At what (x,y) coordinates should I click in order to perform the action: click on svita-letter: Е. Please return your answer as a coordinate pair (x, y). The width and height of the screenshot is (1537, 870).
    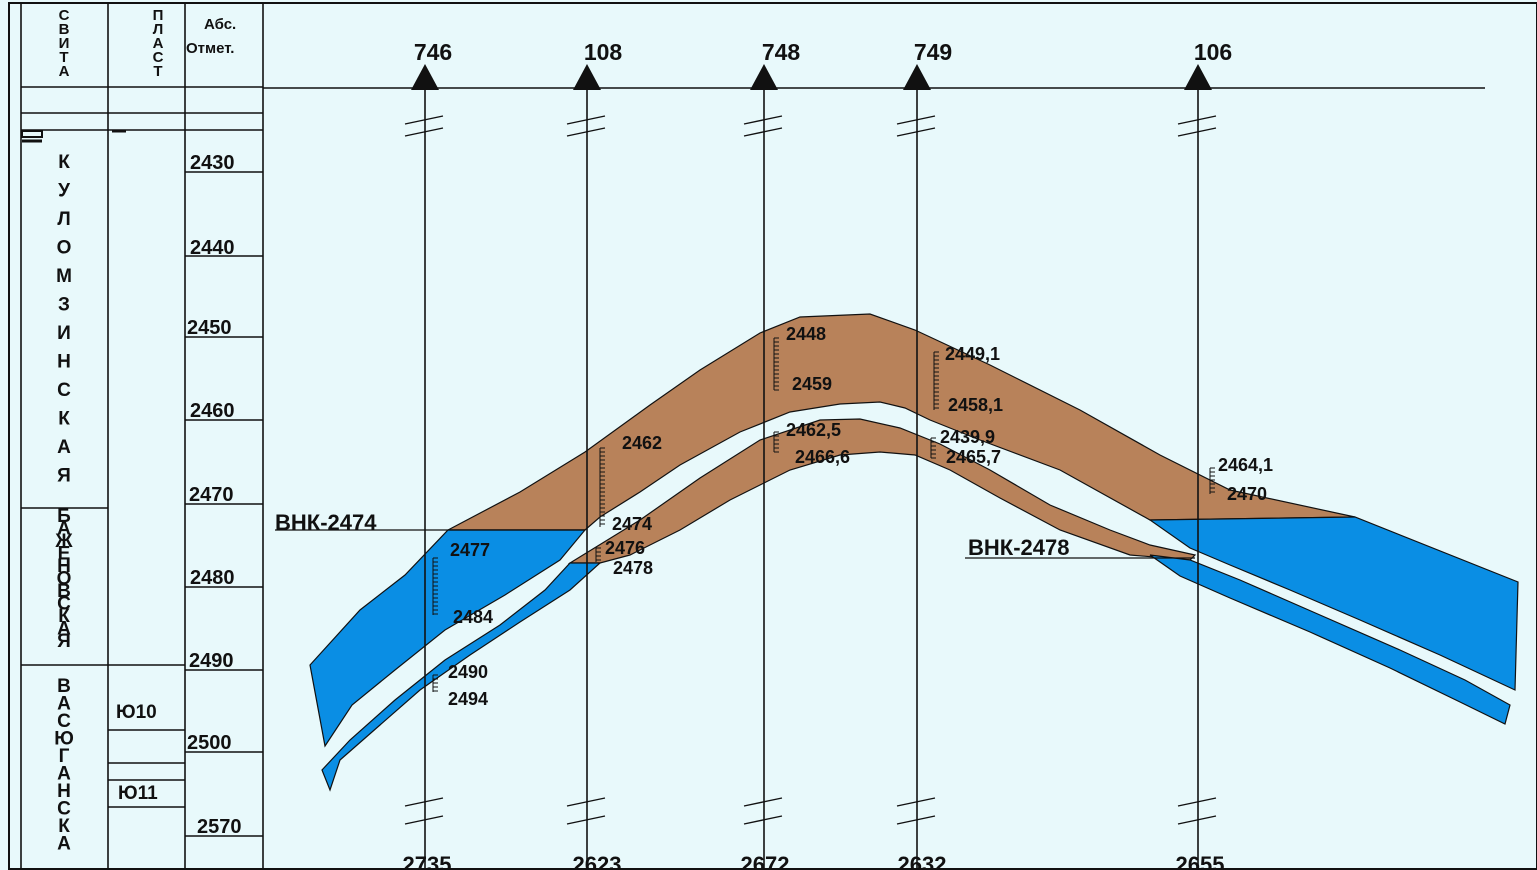
    Looking at the image, I should click on (64, 554).